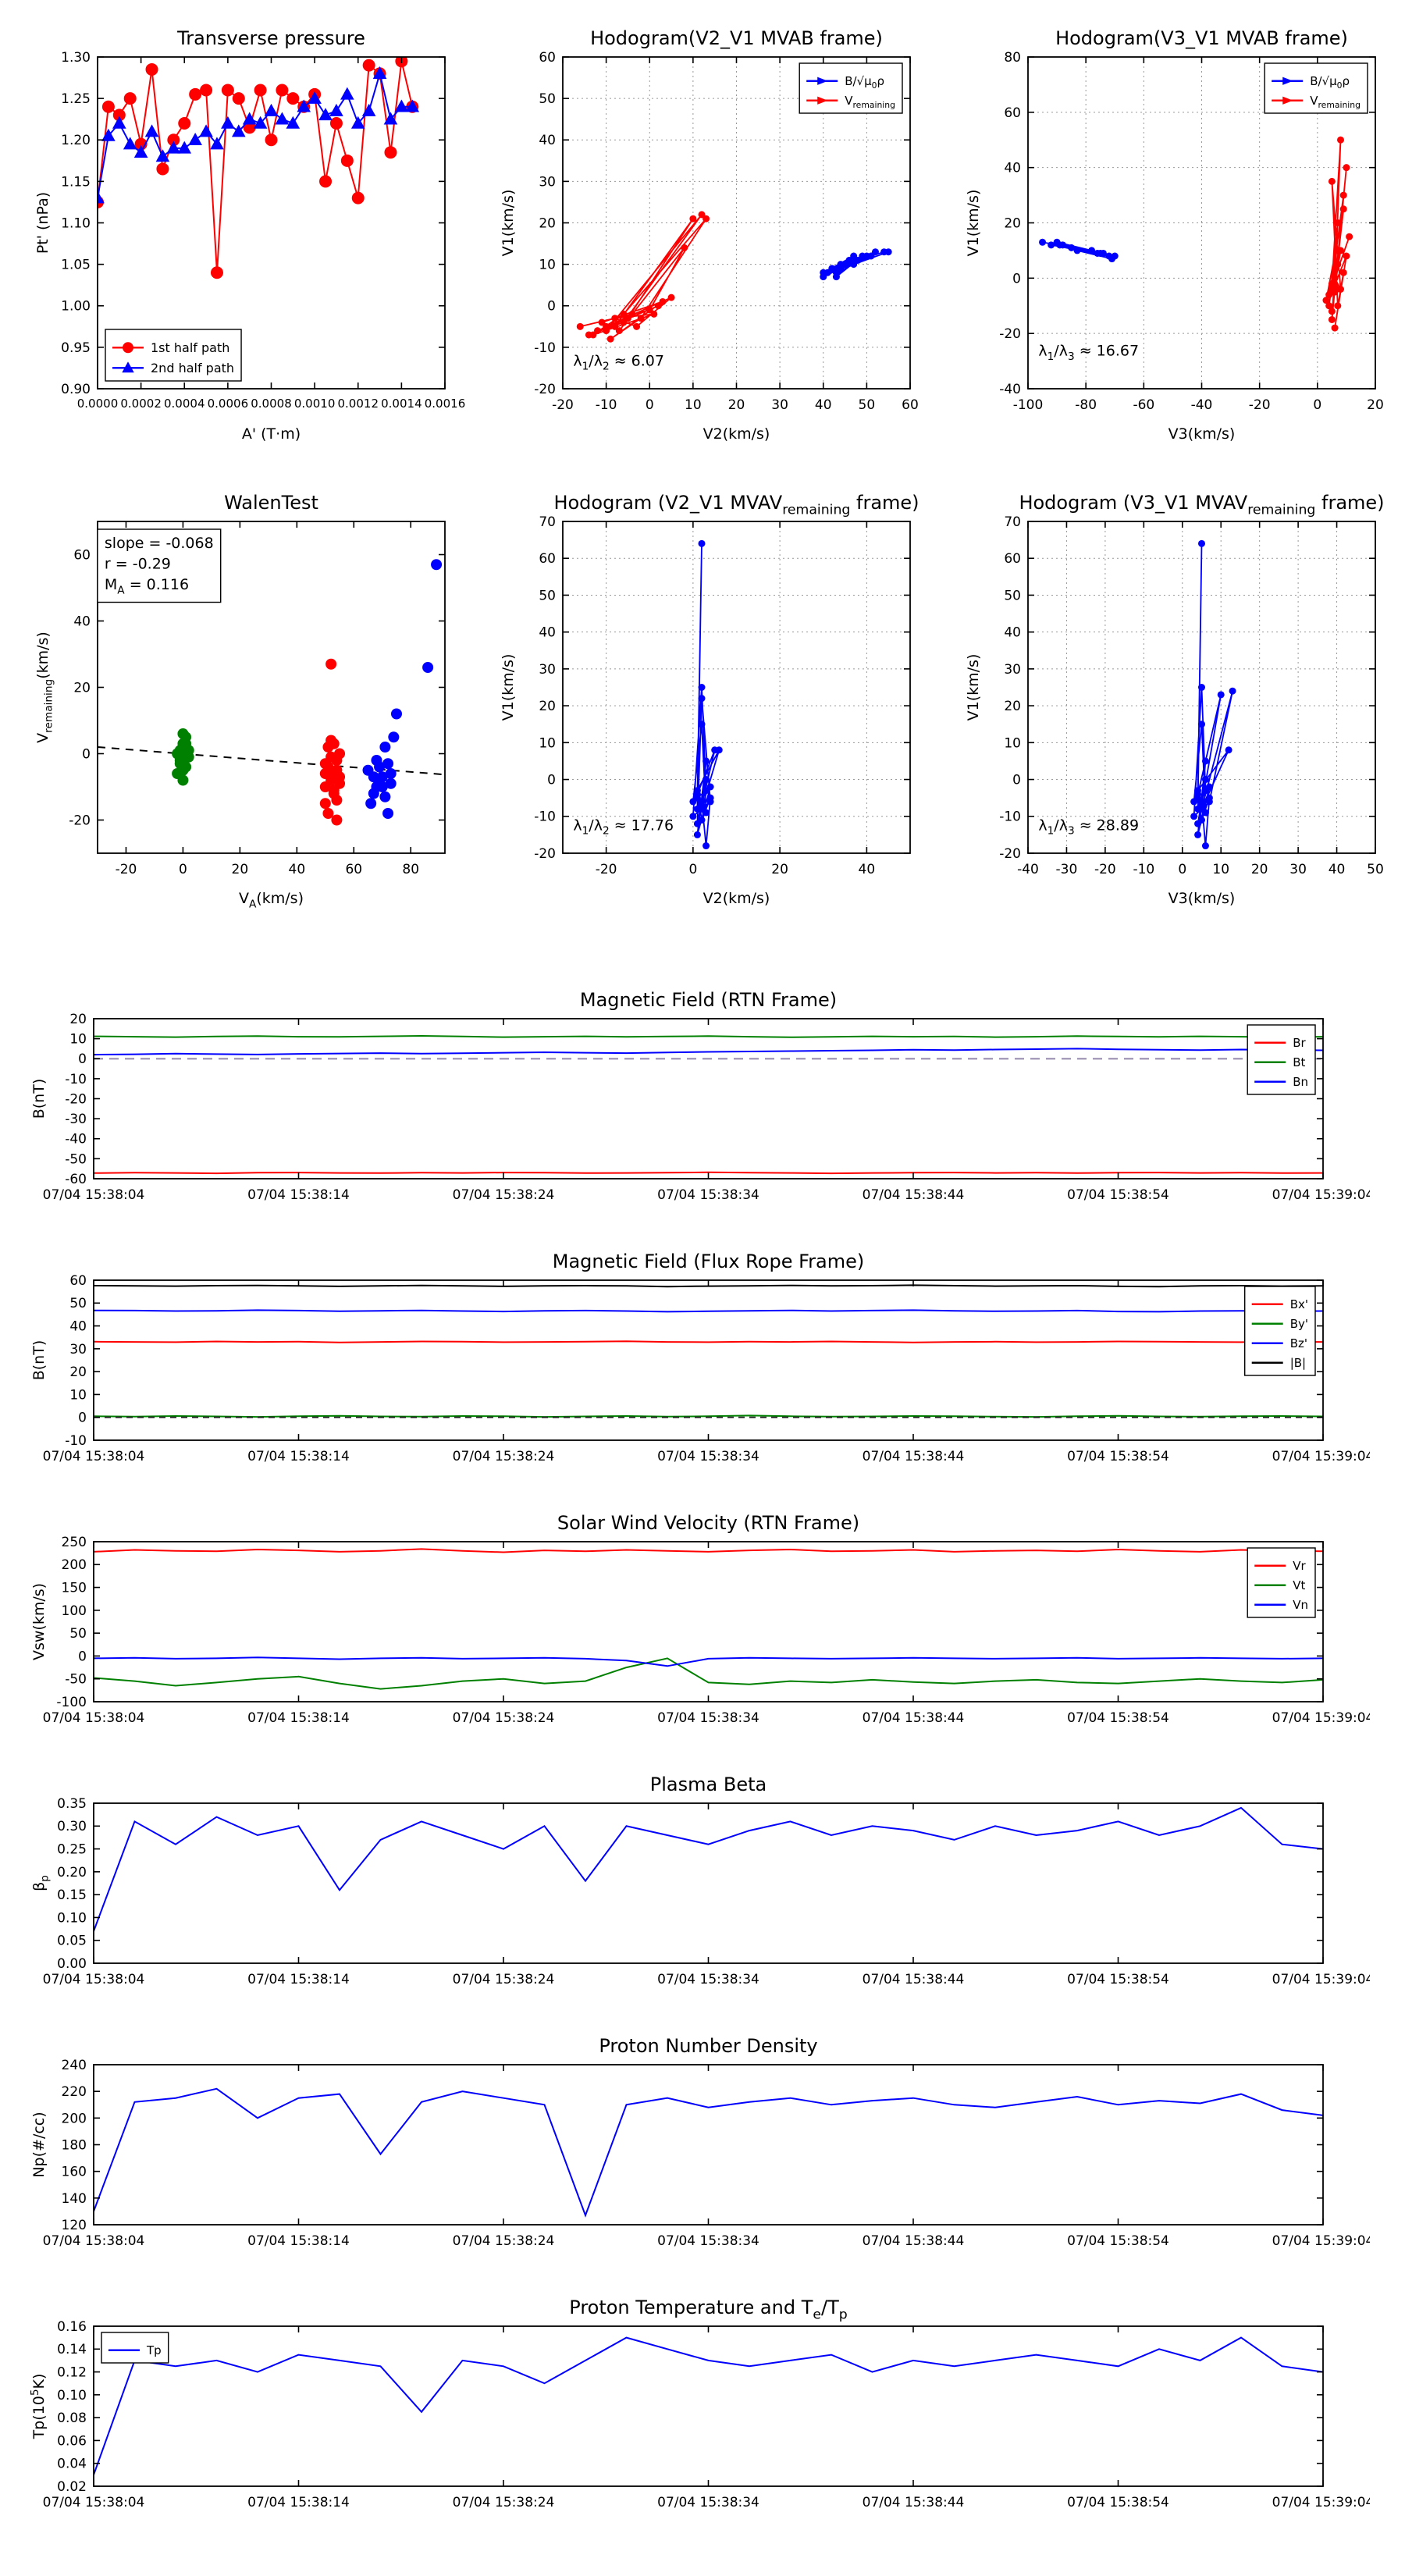  I want to click on chart-title: Transverse pressure, so click(270, 38).